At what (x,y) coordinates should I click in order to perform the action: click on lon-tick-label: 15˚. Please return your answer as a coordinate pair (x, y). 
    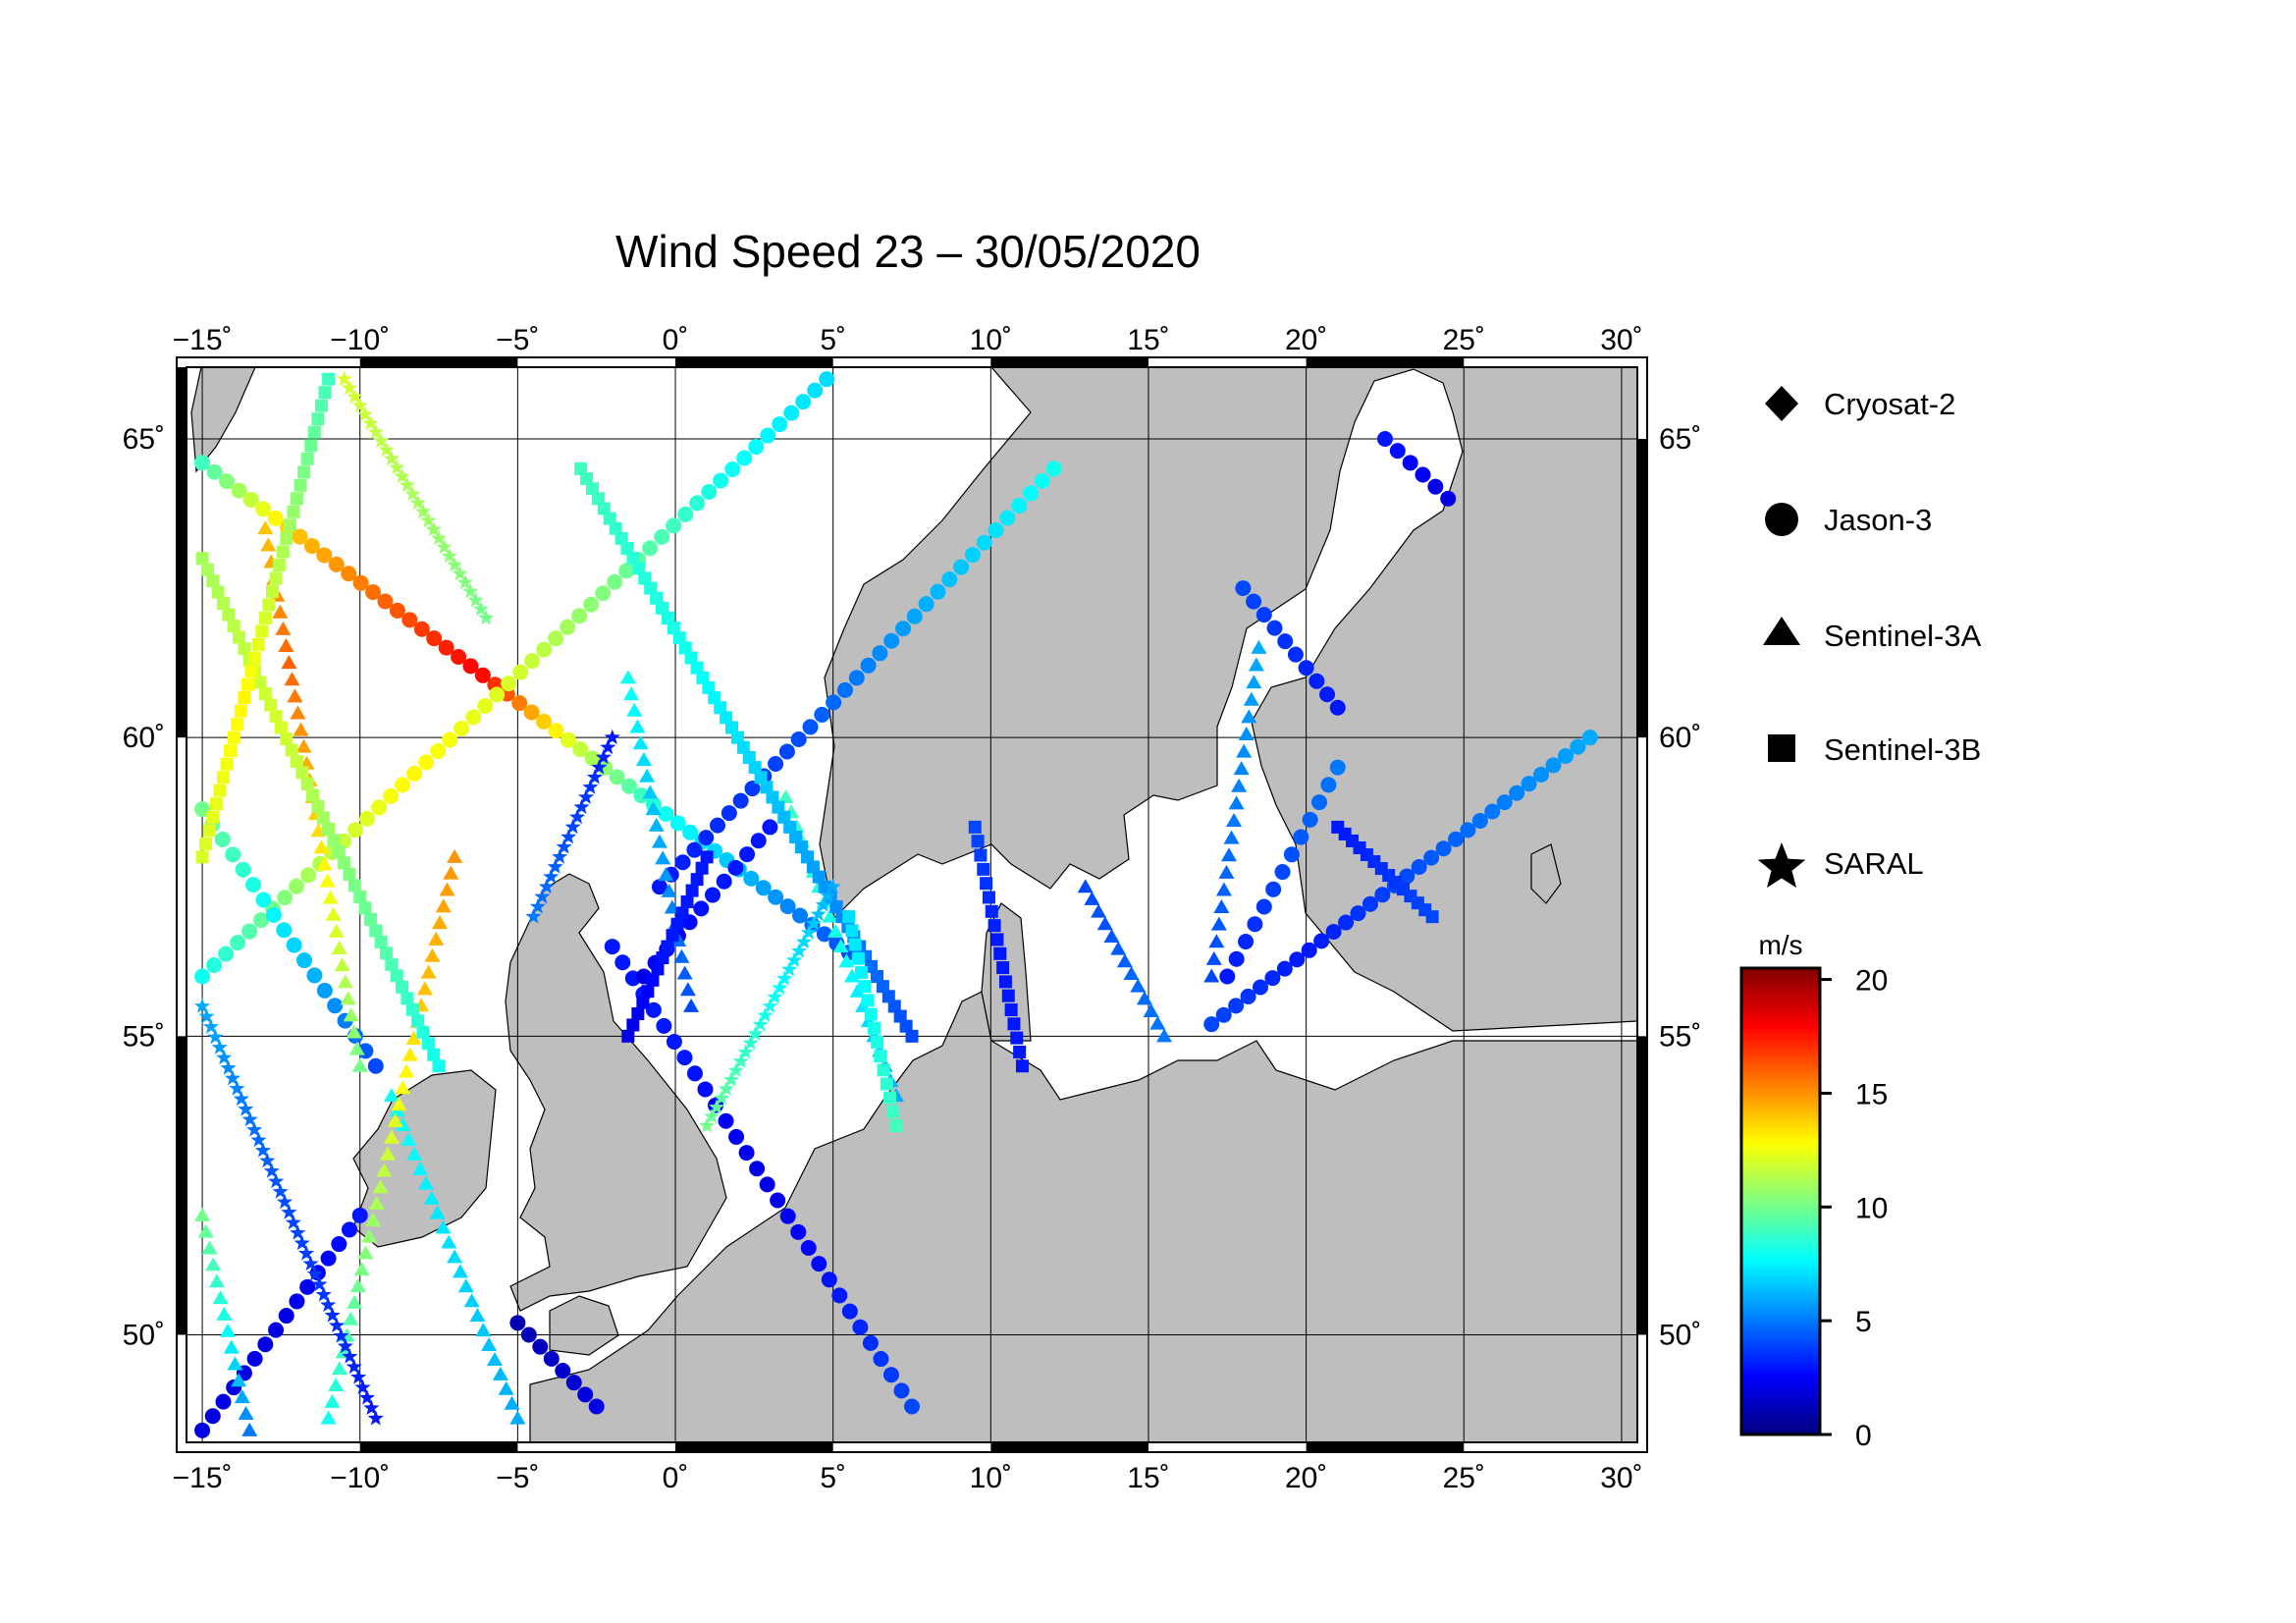
    Looking at the image, I should click on (1148, 1478).